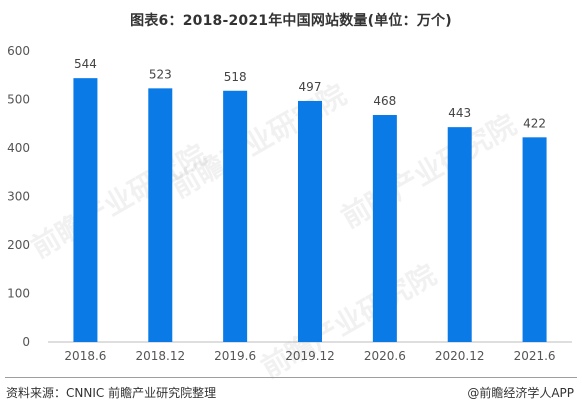 This screenshot has width=582, height=411. Describe the element at coordinates (534, 123) in the screenshot. I see `data-label: 422` at that location.